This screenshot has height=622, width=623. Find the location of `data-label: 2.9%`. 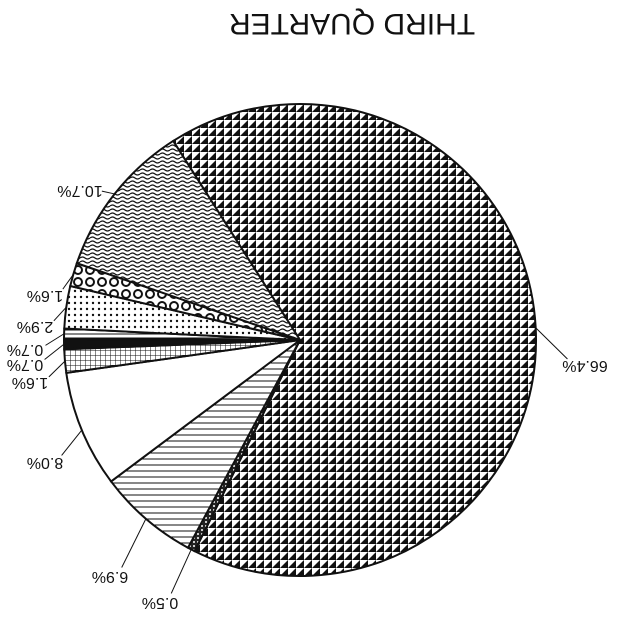

data-label: 2.9% is located at coordinates (35, 326).